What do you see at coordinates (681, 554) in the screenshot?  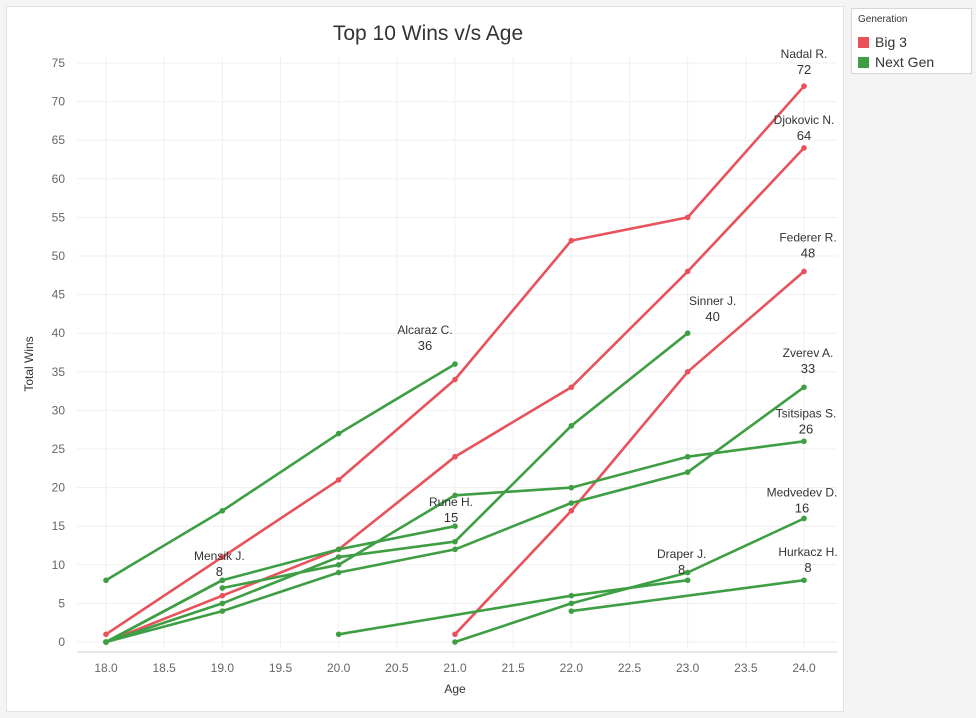 I see `series-name-label-draper-j: Draper J.` at bounding box center [681, 554].